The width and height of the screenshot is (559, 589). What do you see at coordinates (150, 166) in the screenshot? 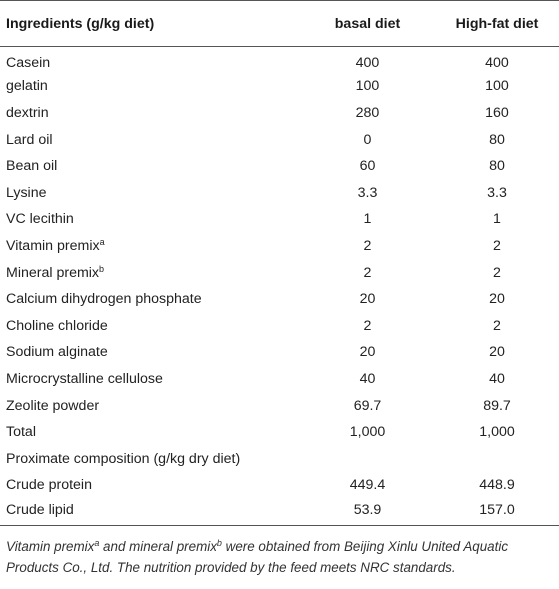
I see `ingredient-name-cell: Bean oil` at bounding box center [150, 166].